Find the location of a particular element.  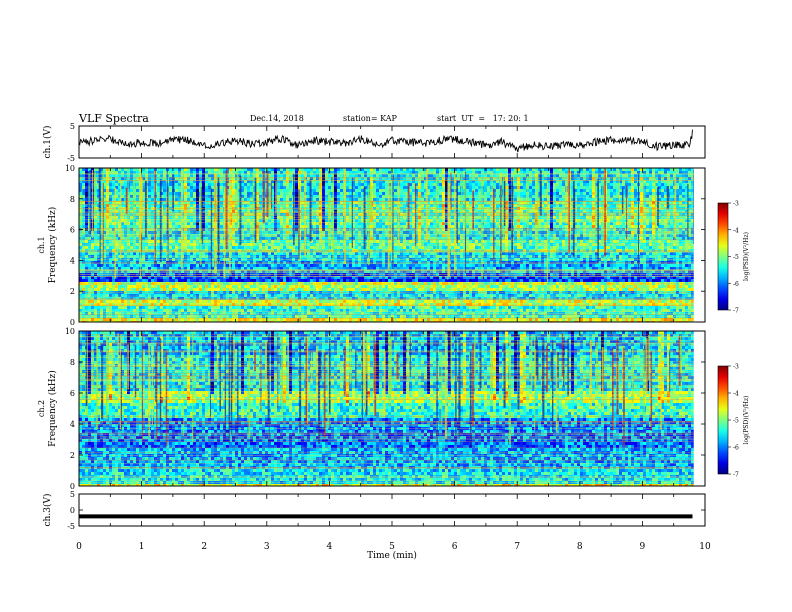

spectrogram-1-ytick-label: 10 is located at coordinates (70, 168).